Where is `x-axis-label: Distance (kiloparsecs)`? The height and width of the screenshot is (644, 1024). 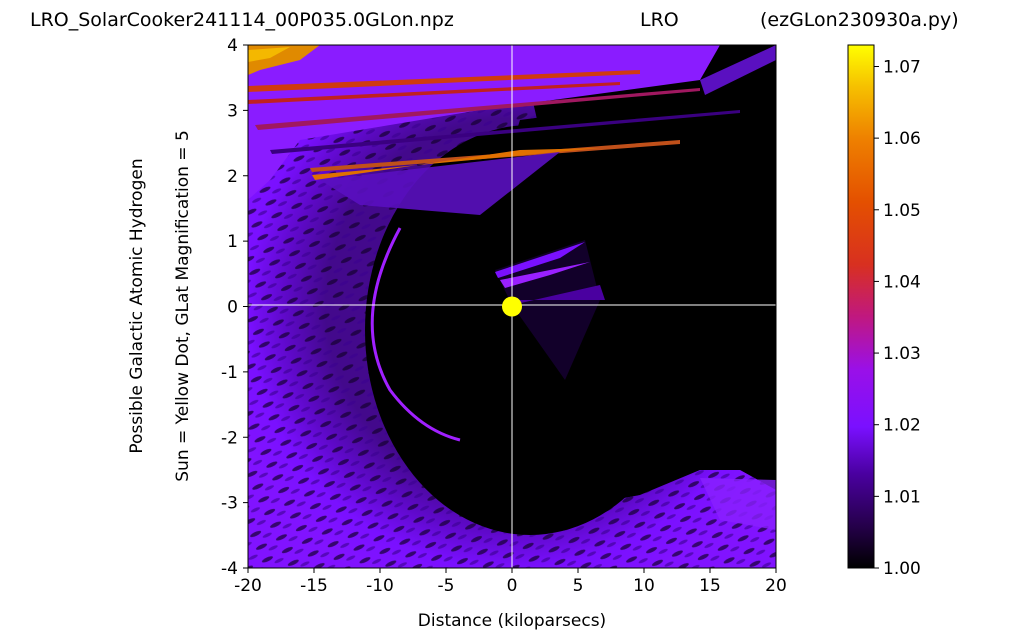
x-axis-label: Distance (kiloparsecs) is located at coordinates (512, 621).